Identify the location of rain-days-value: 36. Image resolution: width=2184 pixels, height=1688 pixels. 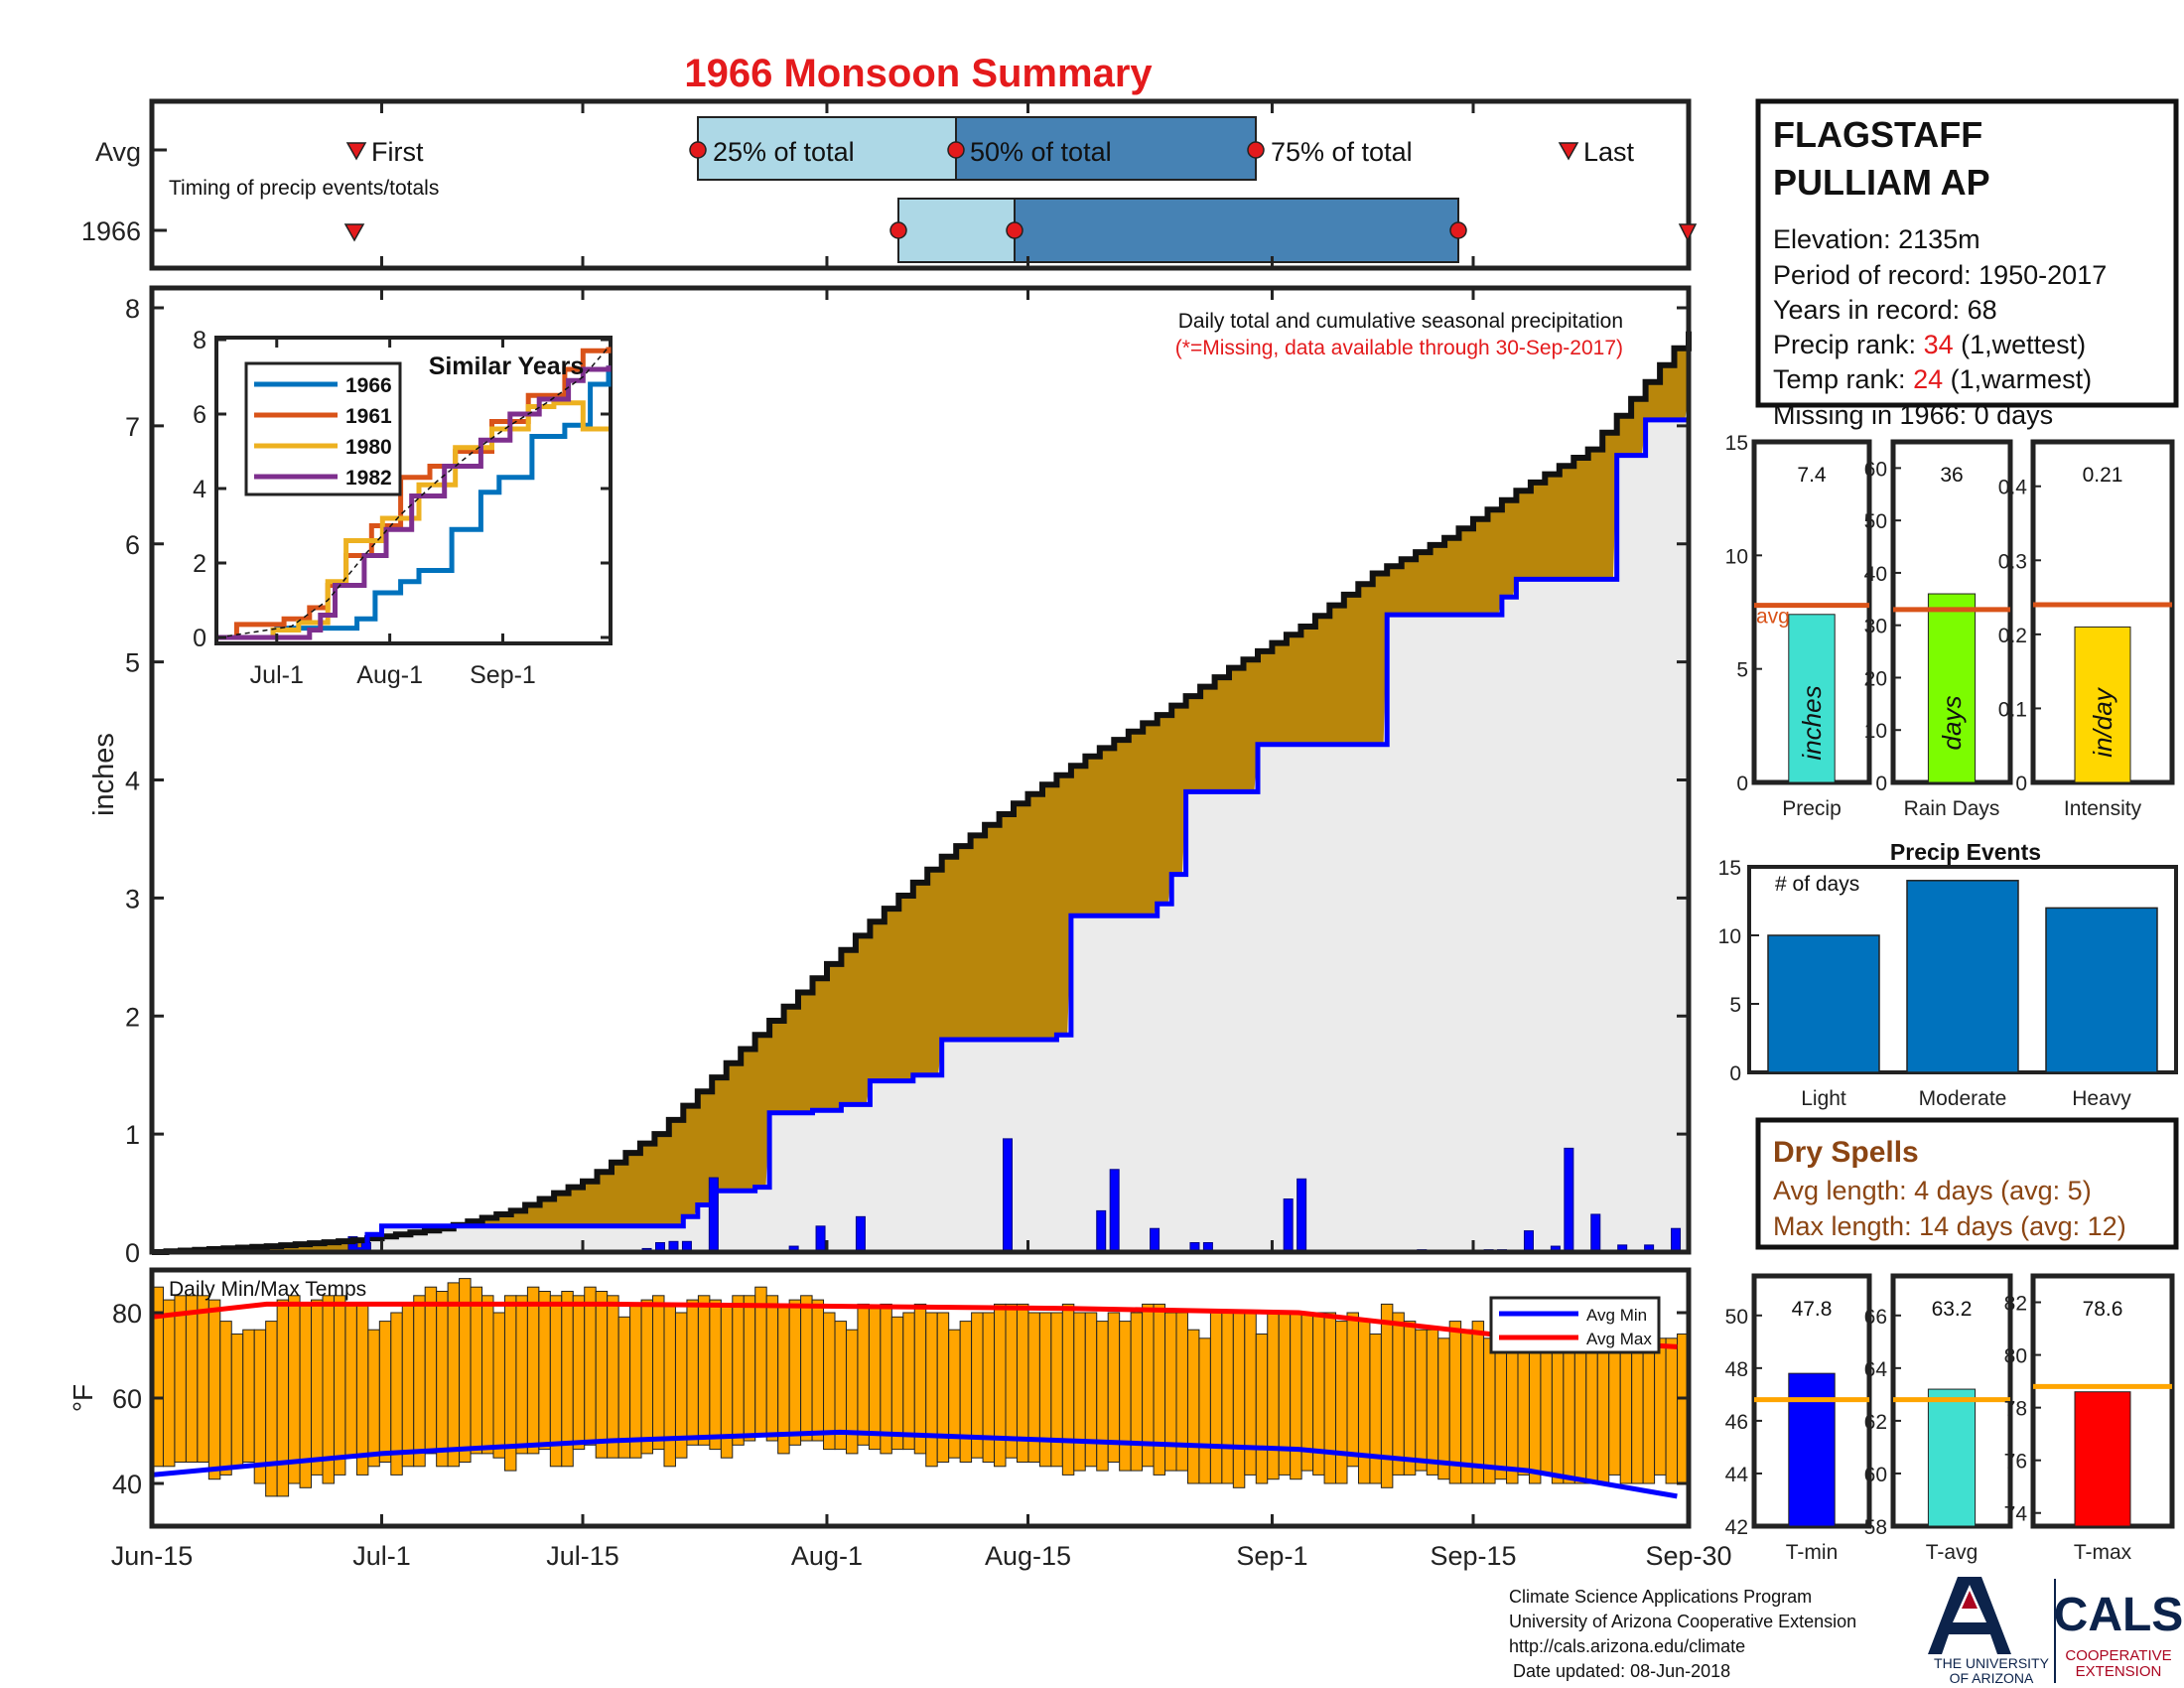
(1951, 475).